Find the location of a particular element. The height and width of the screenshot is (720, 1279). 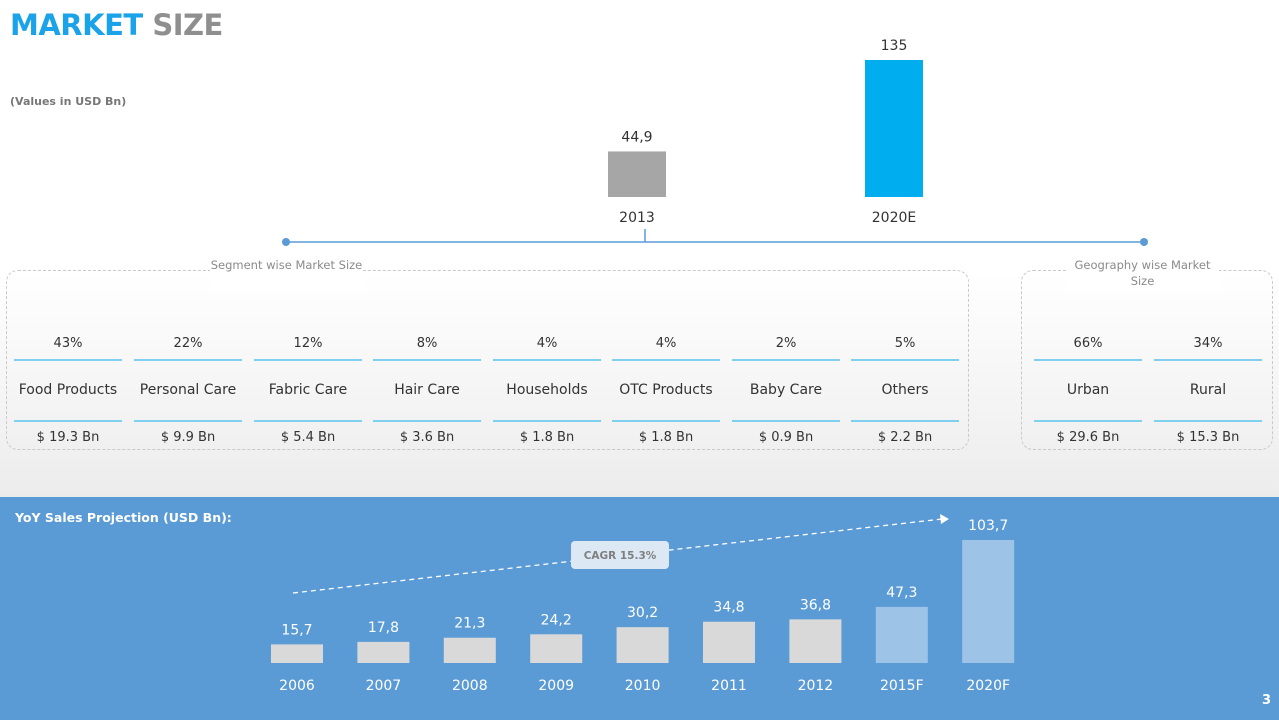

segments-column: 2% Baby Care $ 0.9 Bn is located at coordinates (786, 390).